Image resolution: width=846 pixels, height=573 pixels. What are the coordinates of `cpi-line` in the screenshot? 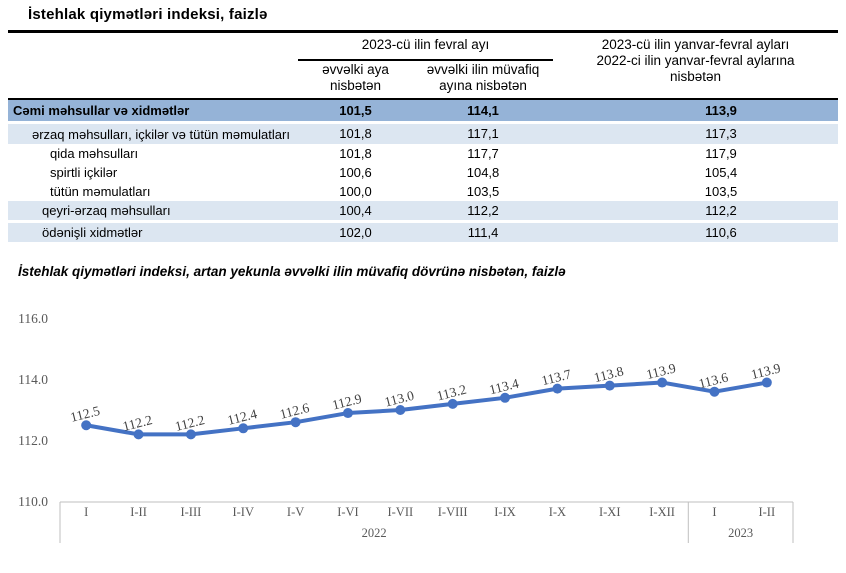 It's located at (426, 408).